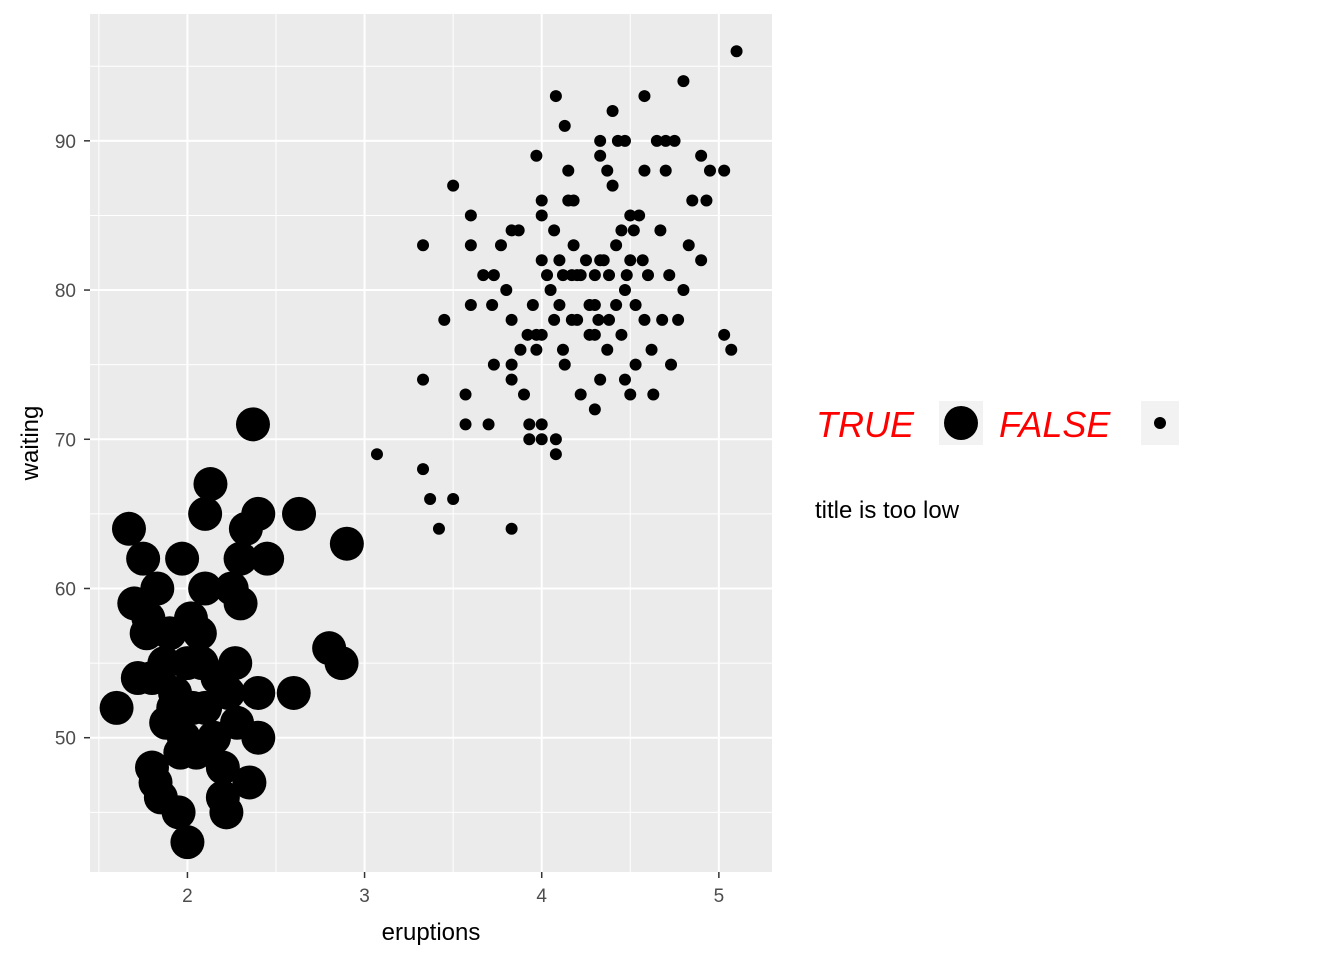  I want to click on x-tick-label: 4, so click(541, 896).